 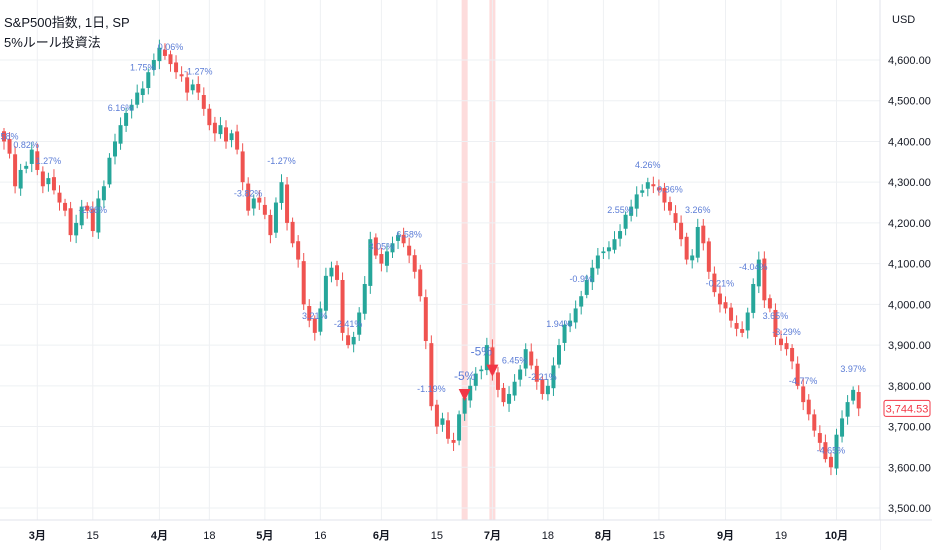 What do you see at coordinates (909, 428) in the screenshot?
I see `price-tick-label: 3,700.00` at bounding box center [909, 428].